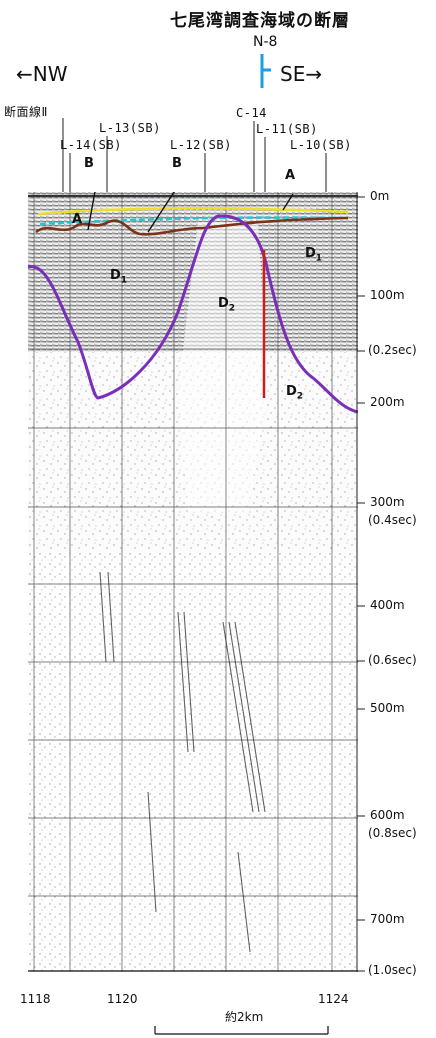 The width and height of the screenshot is (436, 1038). Describe the element at coordinates (194, 155) in the screenshot. I see `line-label-leaders` at that location.